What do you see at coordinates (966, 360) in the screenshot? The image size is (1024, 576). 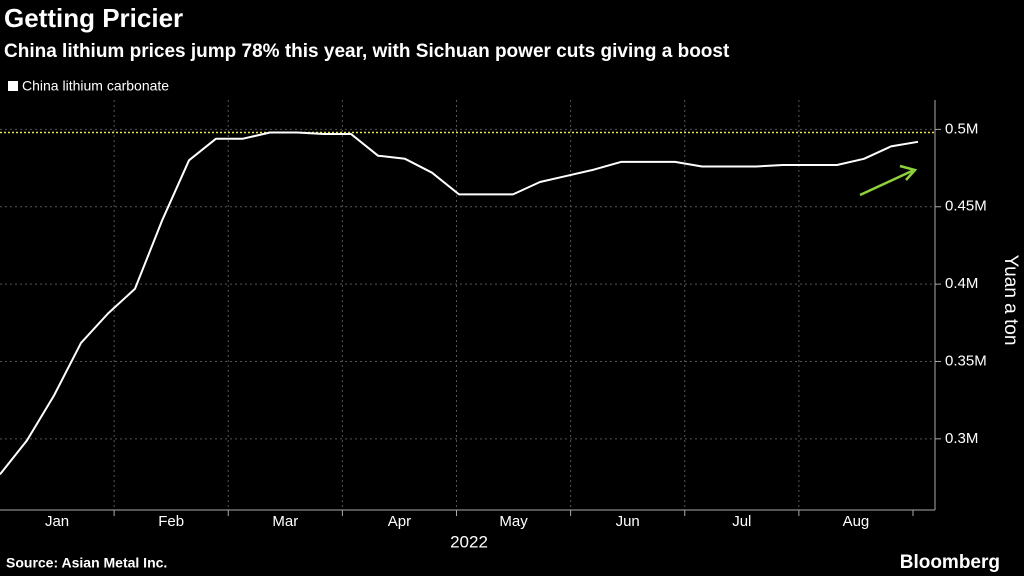 I see `y-tick-label: 0.35M` at bounding box center [966, 360].